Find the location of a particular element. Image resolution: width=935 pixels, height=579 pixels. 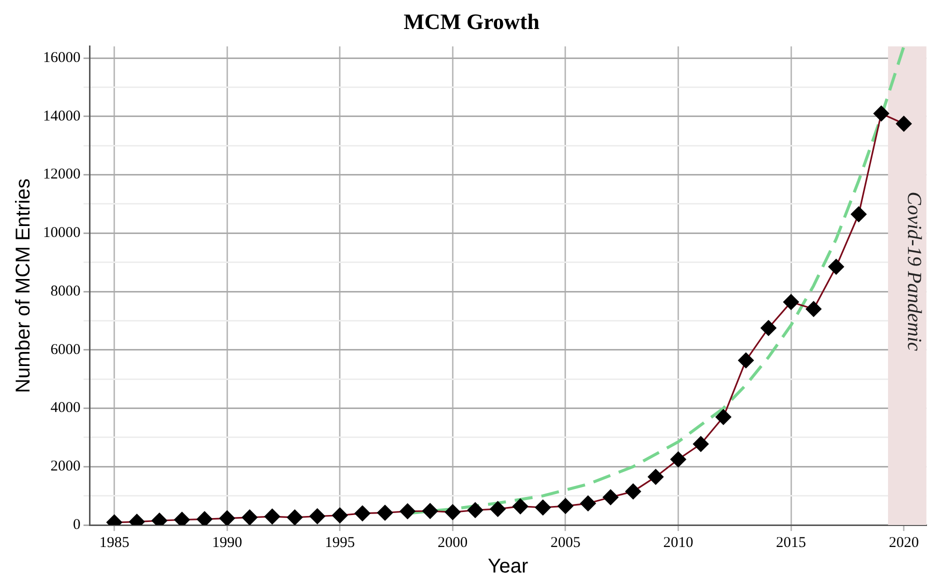

x-axis-title: Year is located at coordinates (508, 567).